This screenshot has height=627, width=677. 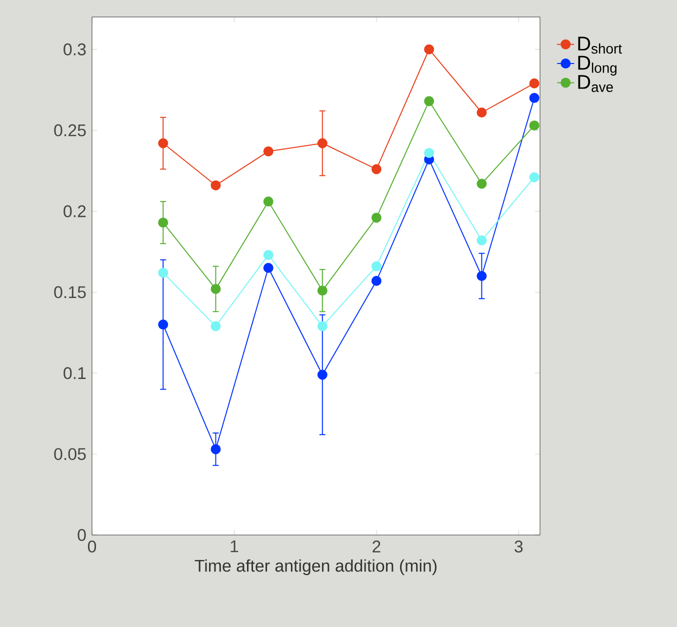 What do you see at coordinates (70, 130) in the screenshot?
I see `y-tick-label: 0.25` at bounding box center [70, 130].